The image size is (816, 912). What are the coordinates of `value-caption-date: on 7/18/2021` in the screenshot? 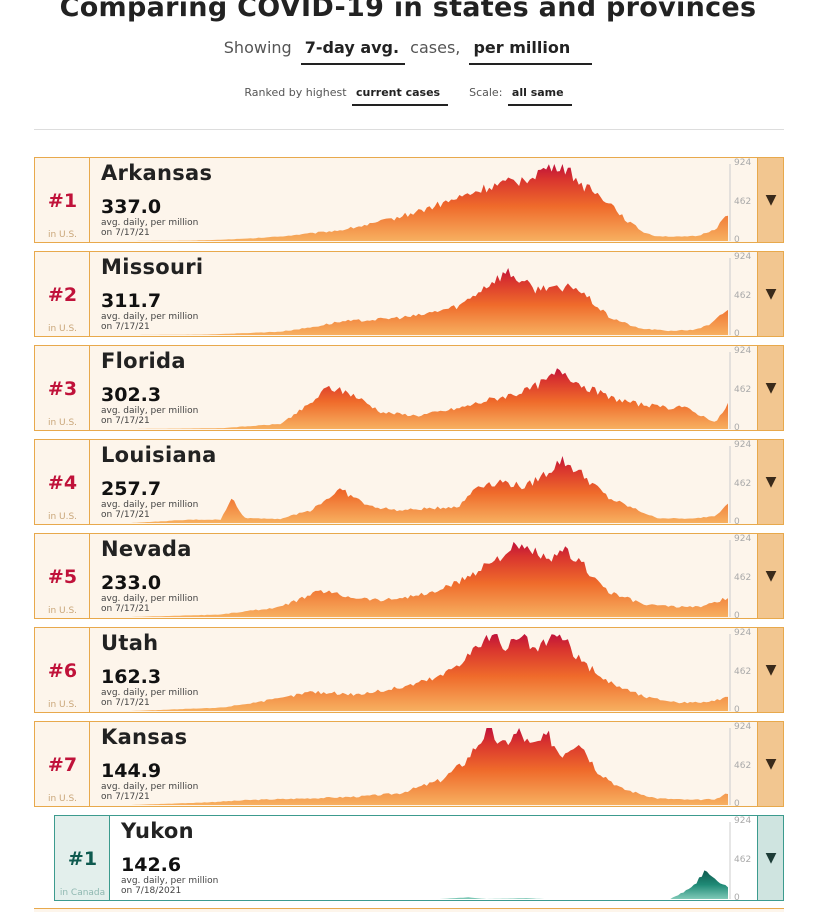 It's located at (151, 891).